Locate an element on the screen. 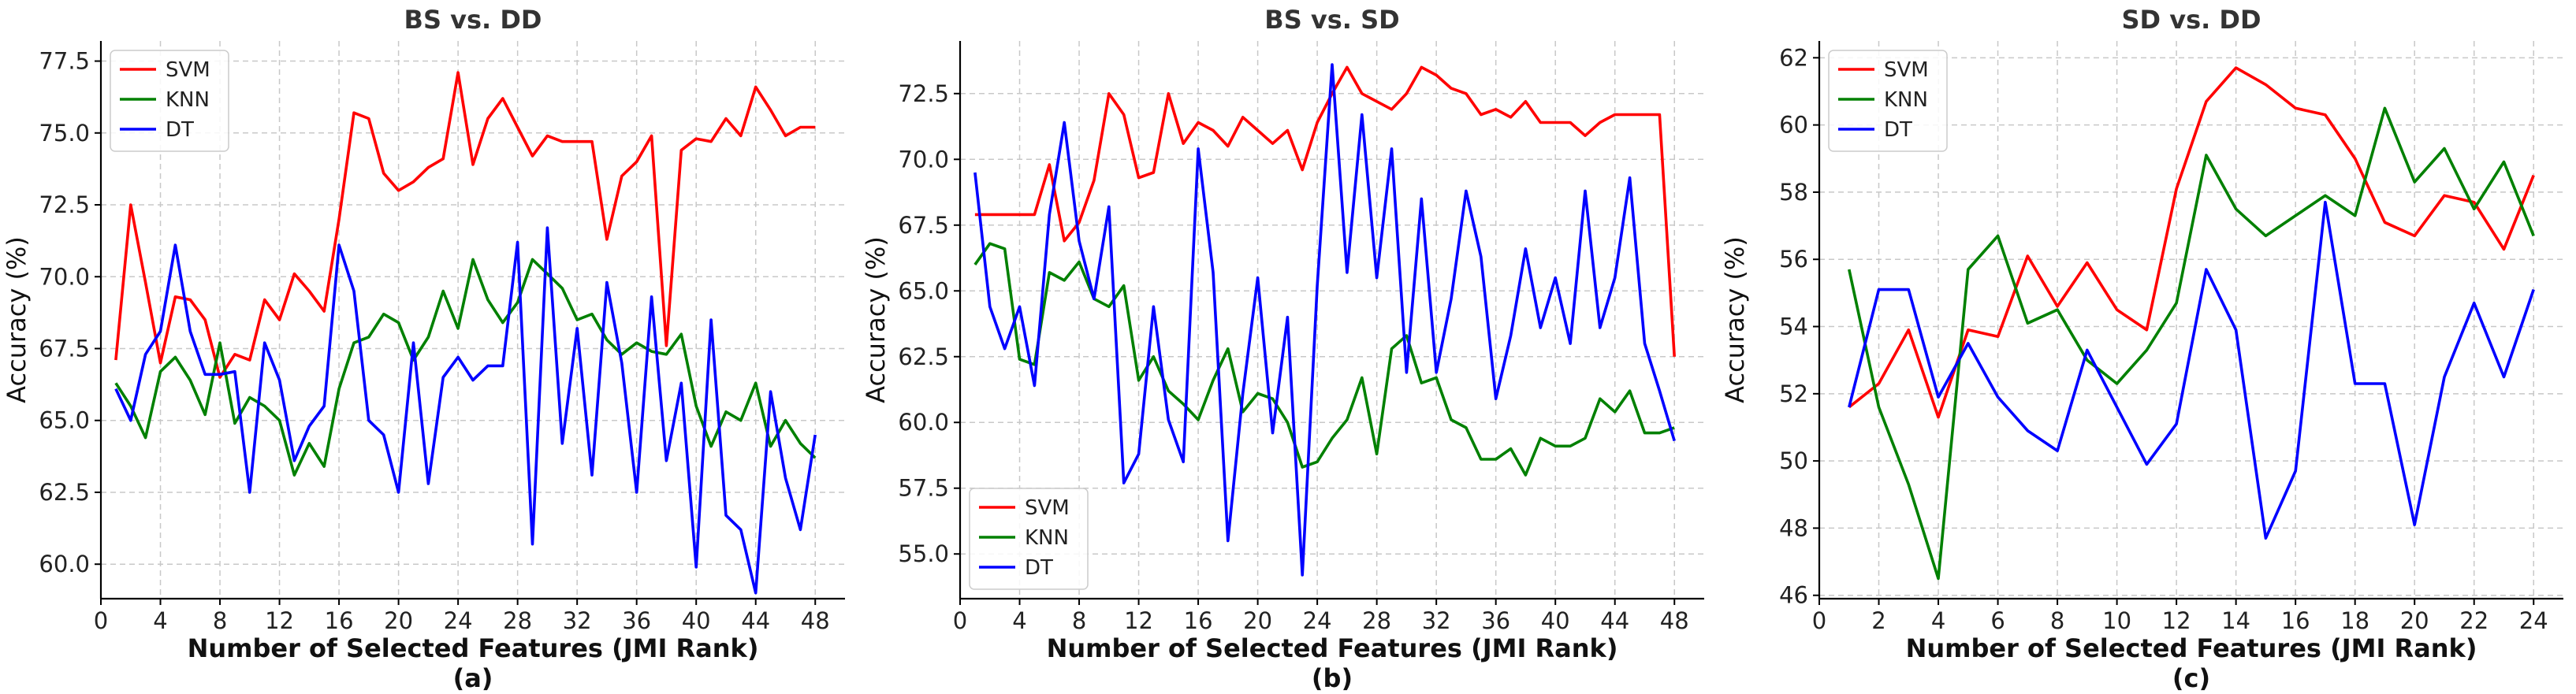  y-tick-label: 54 is located at coordinates (1793, 327).